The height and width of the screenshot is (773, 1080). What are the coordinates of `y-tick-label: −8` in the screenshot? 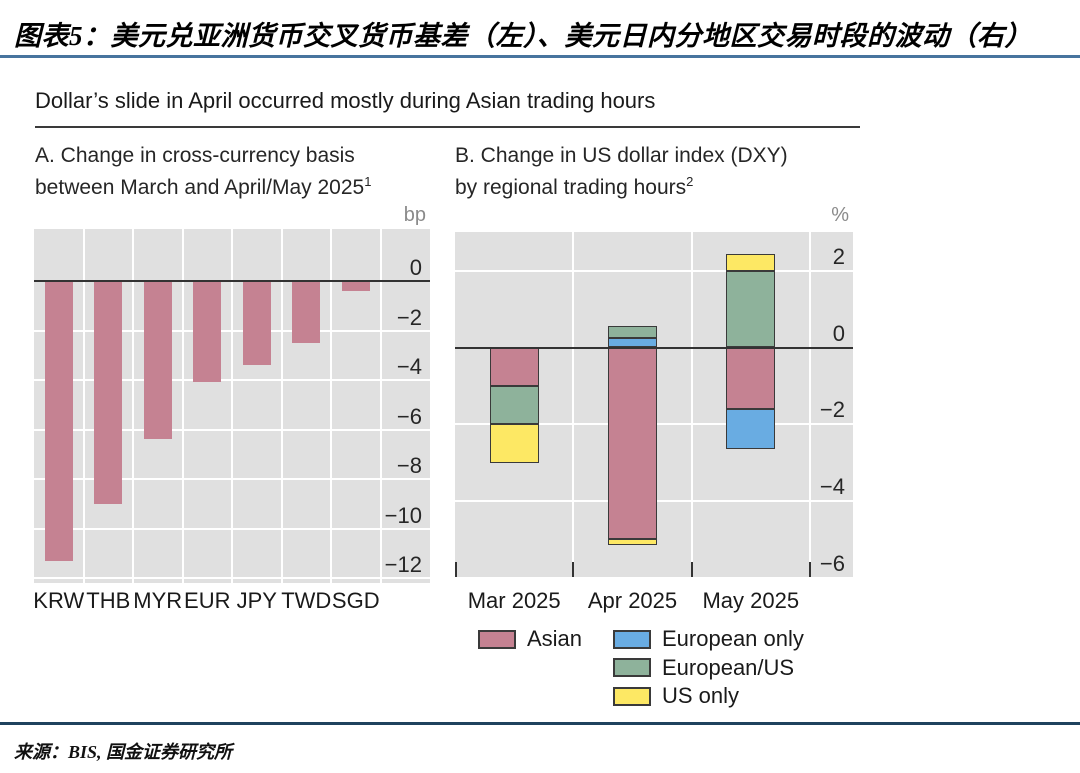 It's located at (409, 465).